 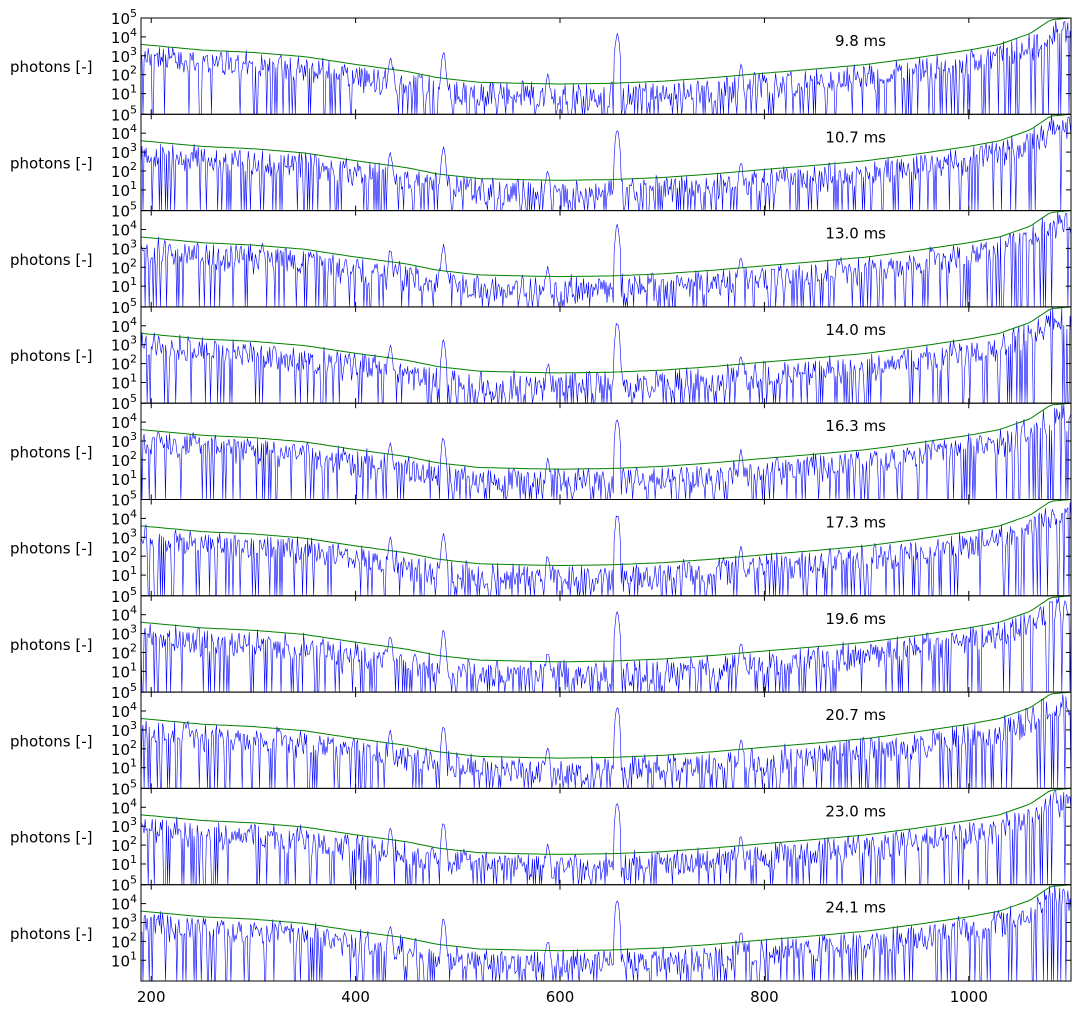 What do you see at coordinates (855, 523) in the screenshot?
I see `panel-label: 17.3 ms` at bounding box center [855, 523].